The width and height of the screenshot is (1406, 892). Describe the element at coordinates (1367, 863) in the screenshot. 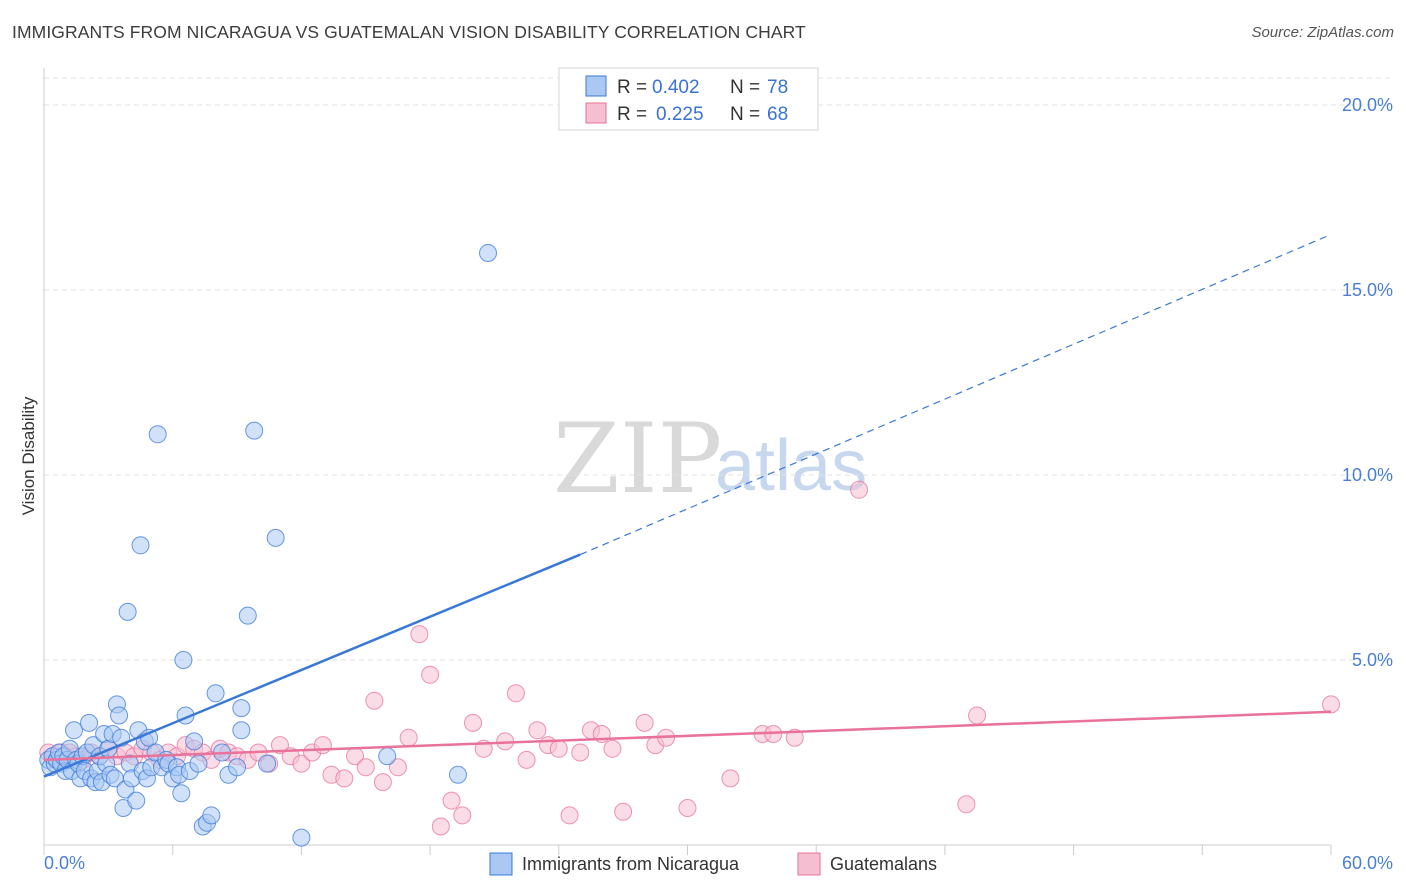

I see `x-tick-label-max: 60.0%` at that location.